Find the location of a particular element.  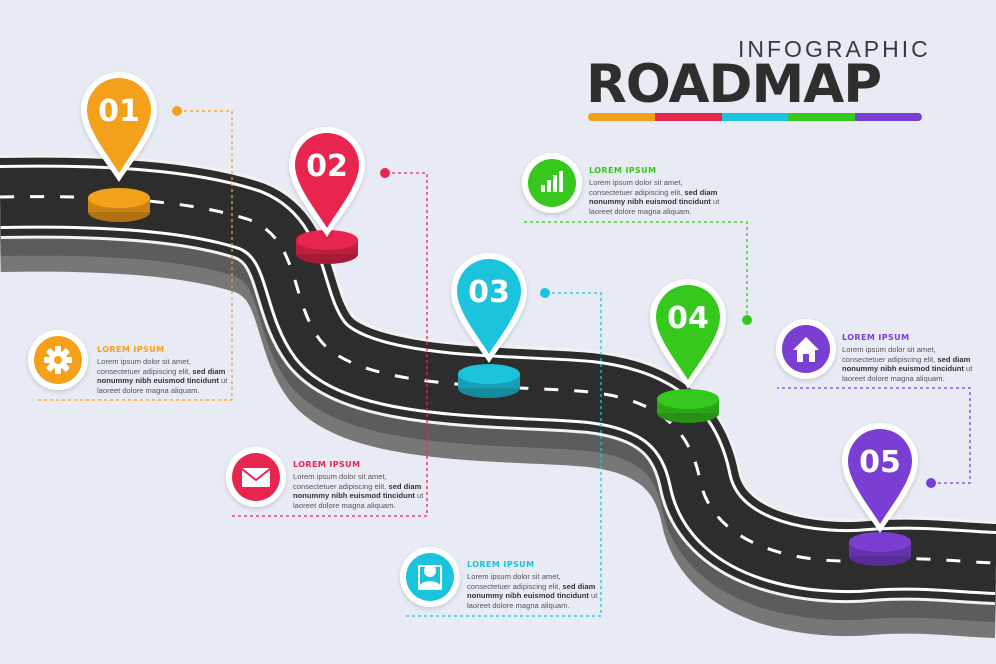

title-bar-orange is located at coordinates (621, 117).